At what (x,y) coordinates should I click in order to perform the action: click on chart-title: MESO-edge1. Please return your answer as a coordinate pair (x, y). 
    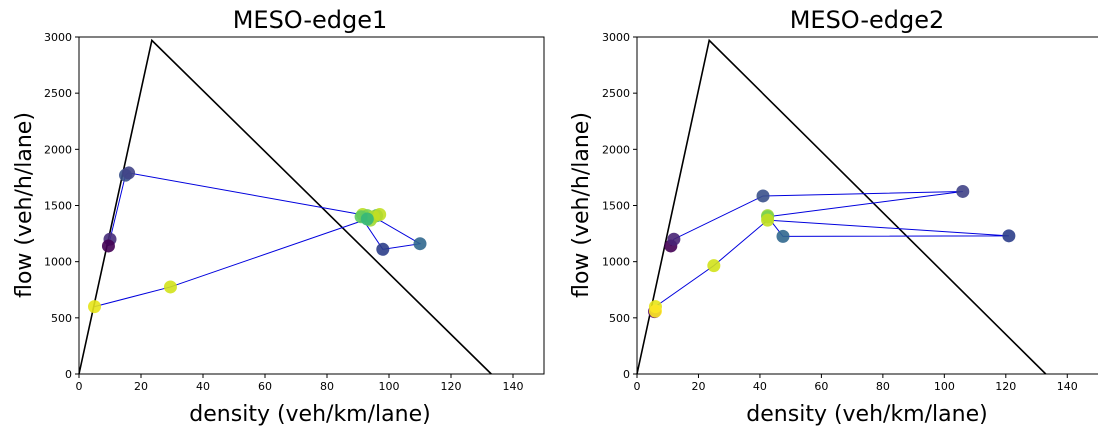
    Looking at the image, I should click on (310, 20).